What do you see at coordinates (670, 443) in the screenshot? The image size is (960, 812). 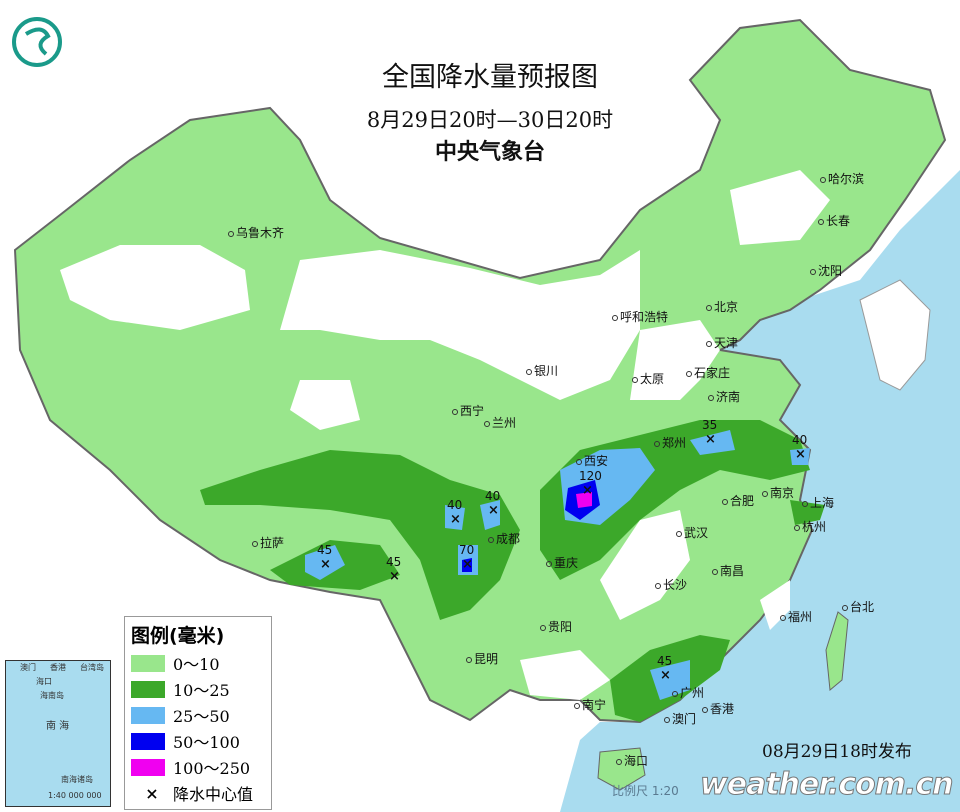 I see `city-label: 郑州` at bounding box center [670, 443].